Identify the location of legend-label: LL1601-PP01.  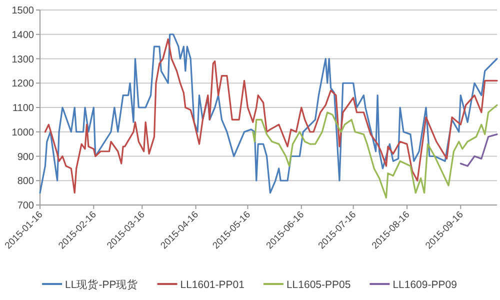
(212, 284).